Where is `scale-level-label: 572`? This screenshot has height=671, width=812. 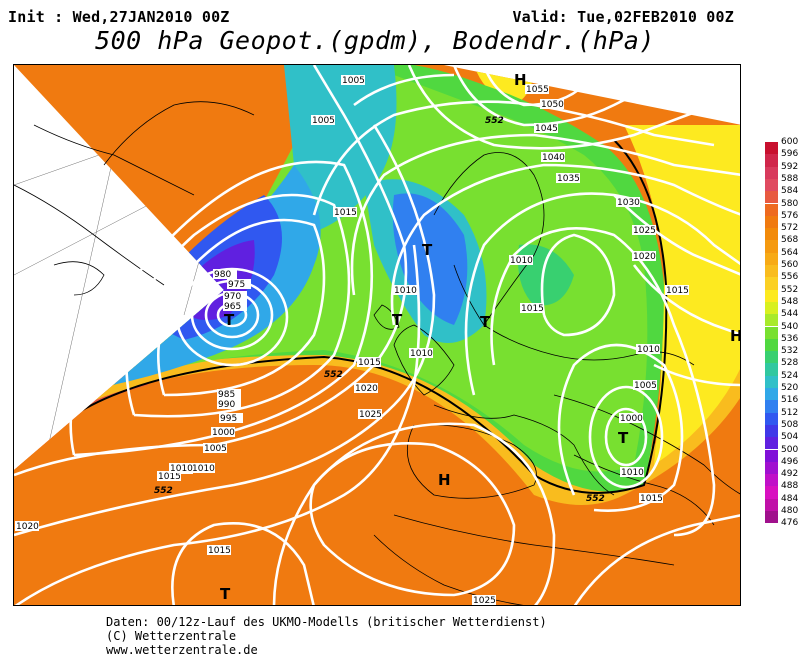
scale-level-label: 572 is located at coordinates (790, 228).